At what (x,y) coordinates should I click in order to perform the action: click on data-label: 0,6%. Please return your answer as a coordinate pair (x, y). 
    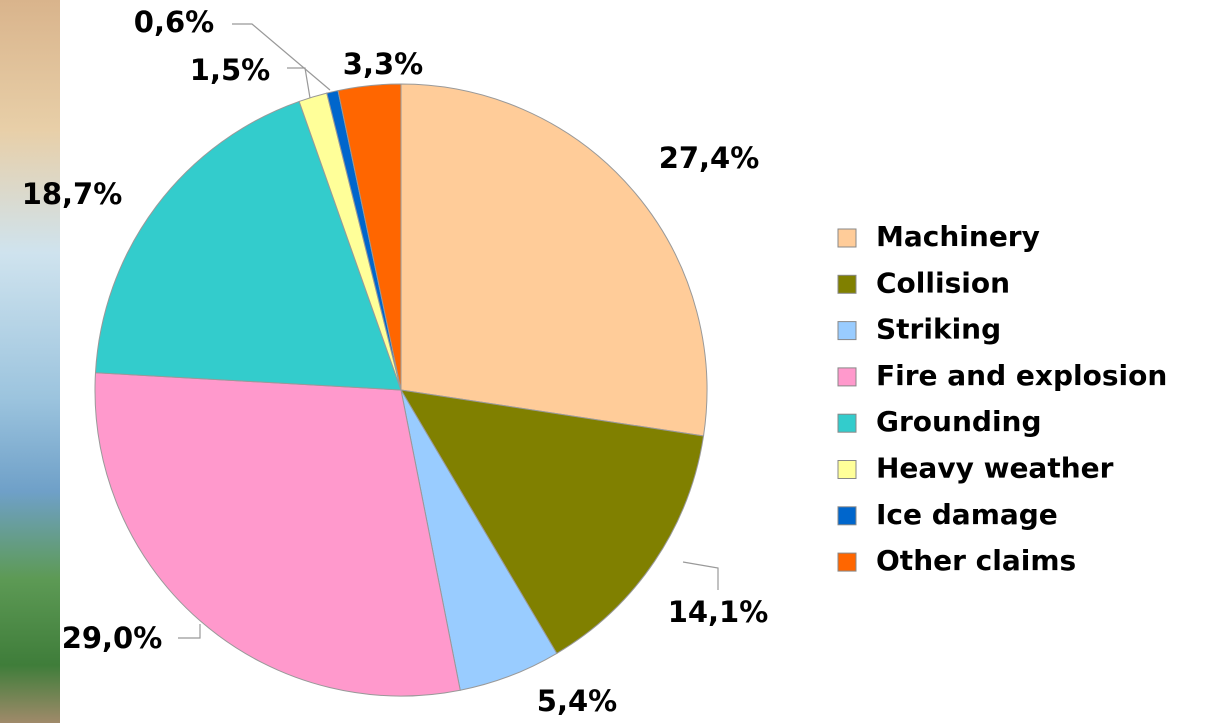
    Looking at the image, I should click on (174, 22).